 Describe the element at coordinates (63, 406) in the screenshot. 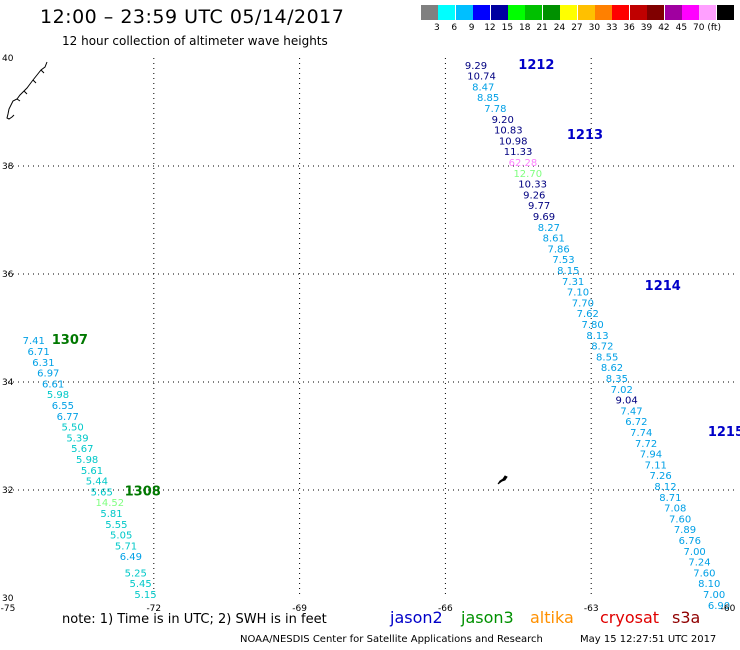

I see `wave-height-label: 6.55` at that location.